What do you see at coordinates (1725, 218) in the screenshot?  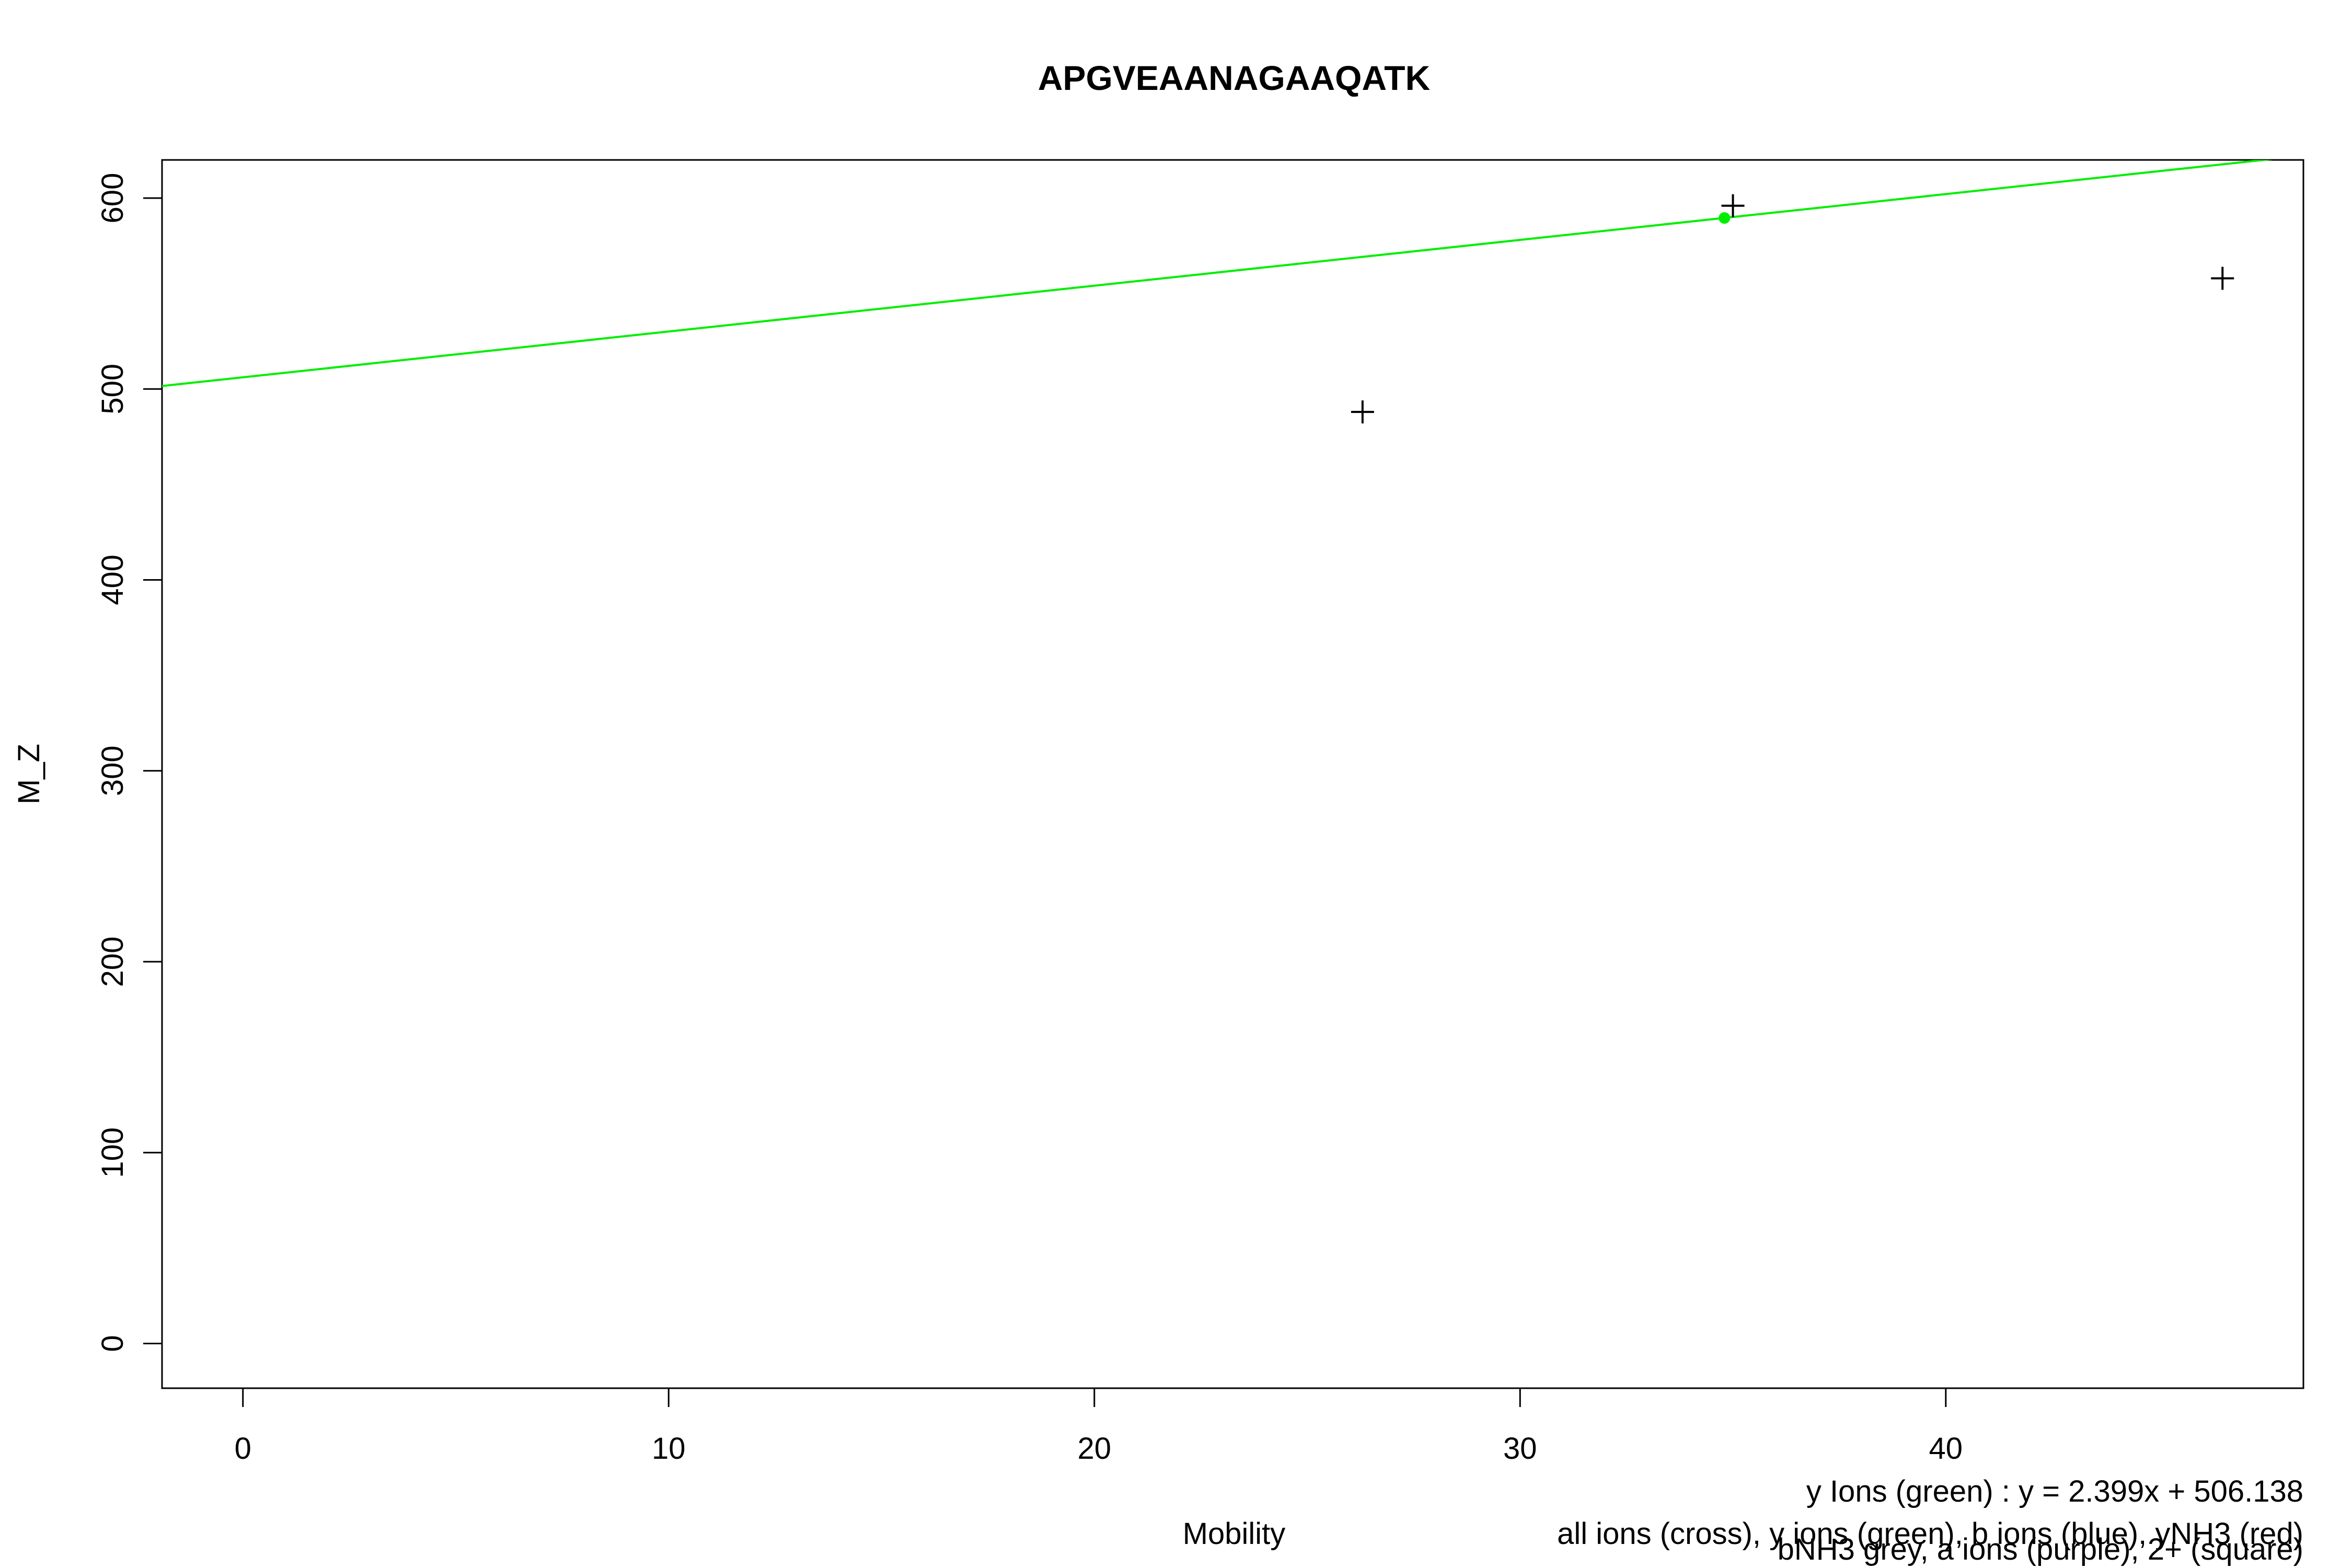 I see `data-point-y-ion` at bounding box center [1725, 218].